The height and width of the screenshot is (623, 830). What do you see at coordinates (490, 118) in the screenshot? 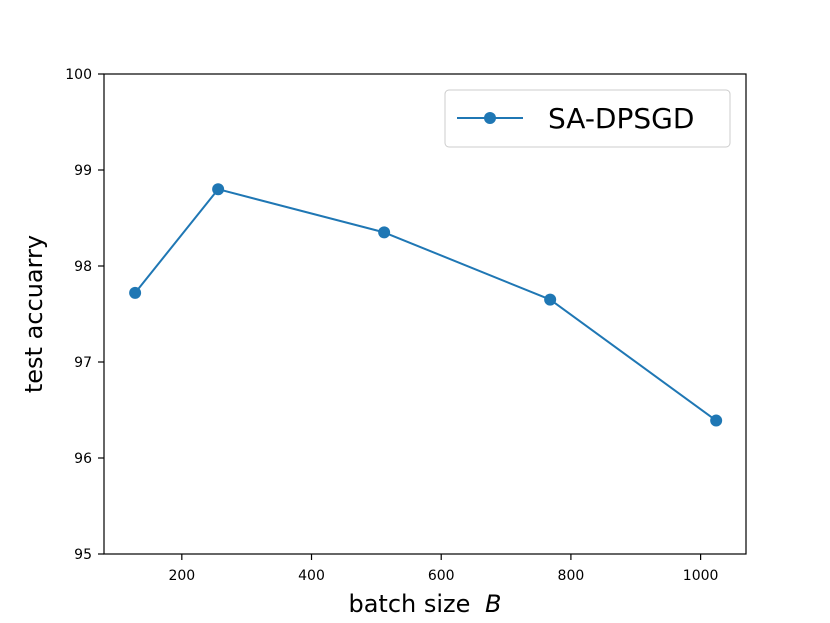
I see `legend-marker-swatch` at bounding box center [490, 118].